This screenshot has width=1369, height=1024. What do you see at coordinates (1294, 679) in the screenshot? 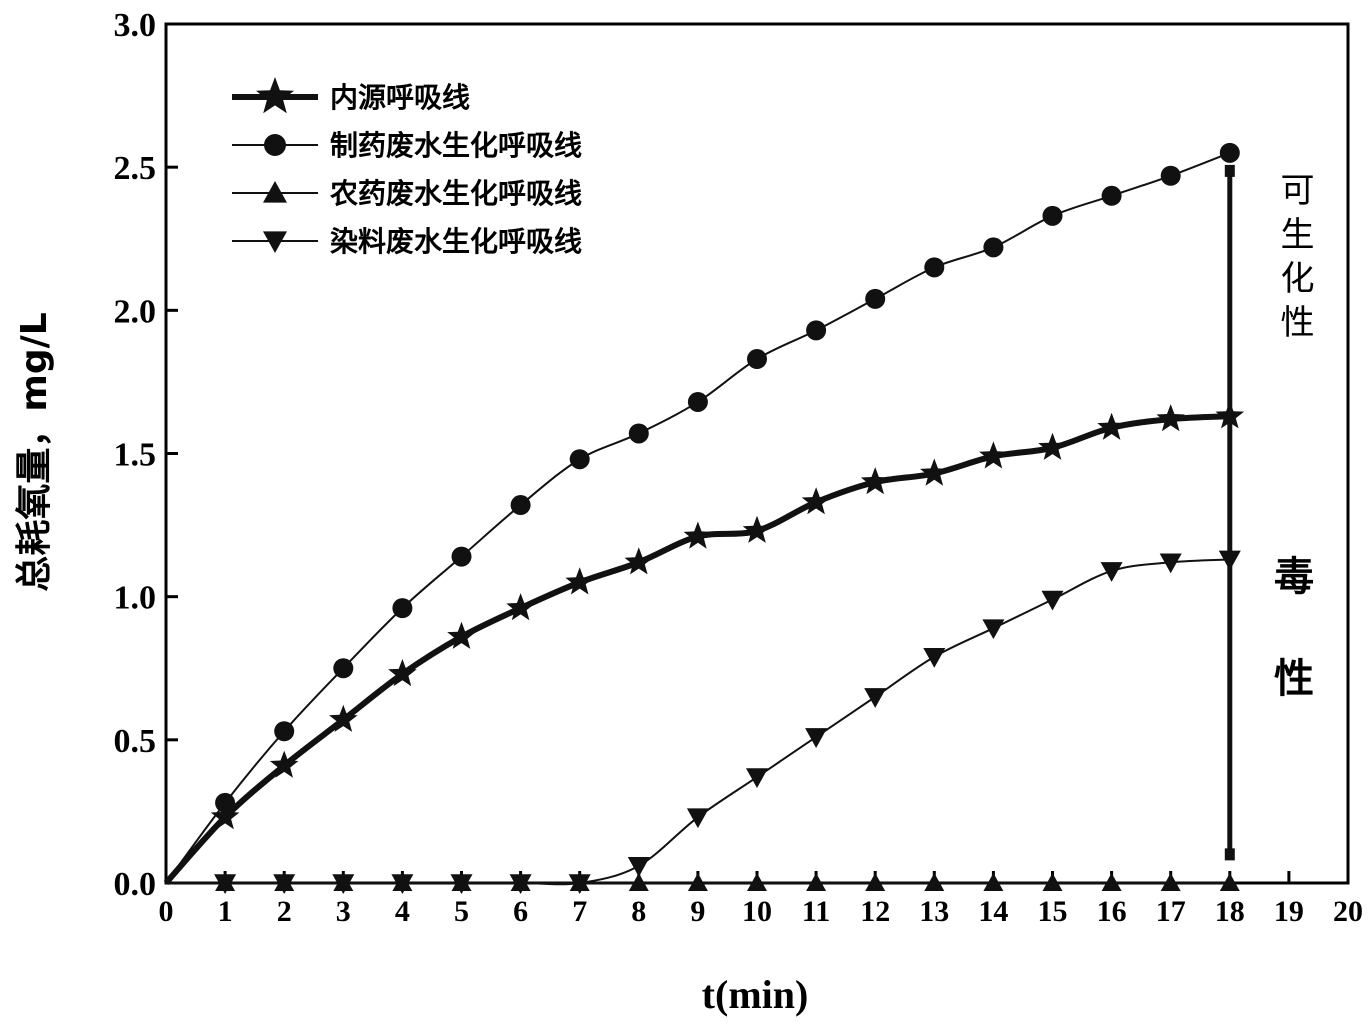
I see `annotation-toxicity-bottom: 性` at bounding box center [1294, 679].